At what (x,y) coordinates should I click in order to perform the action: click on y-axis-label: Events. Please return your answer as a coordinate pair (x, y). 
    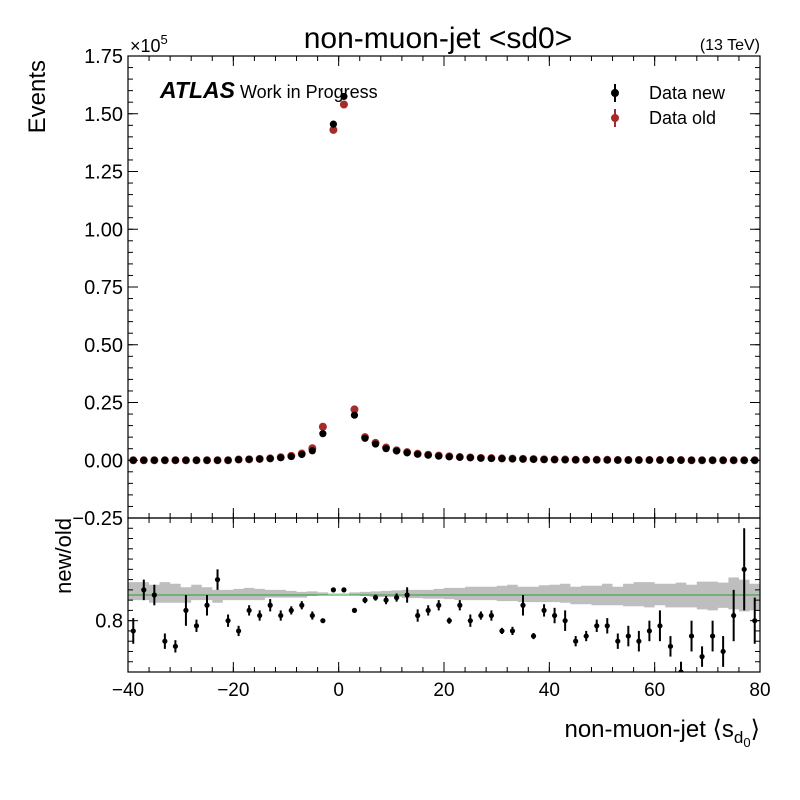
    Looking at the image, I should click on (37, 96).